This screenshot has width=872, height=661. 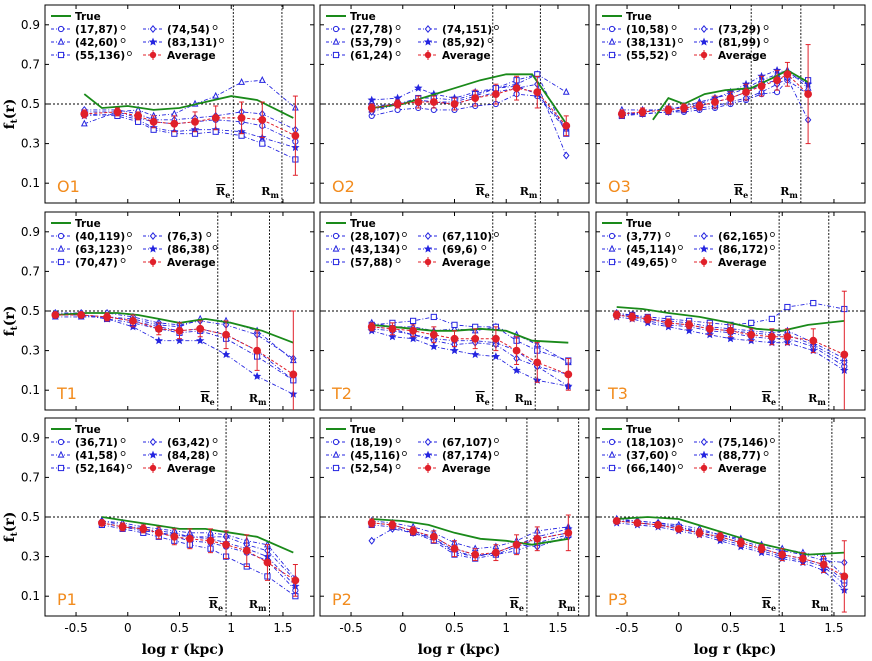 I want to click on legend-series-label: (70,47), so click(x=96, y=263).